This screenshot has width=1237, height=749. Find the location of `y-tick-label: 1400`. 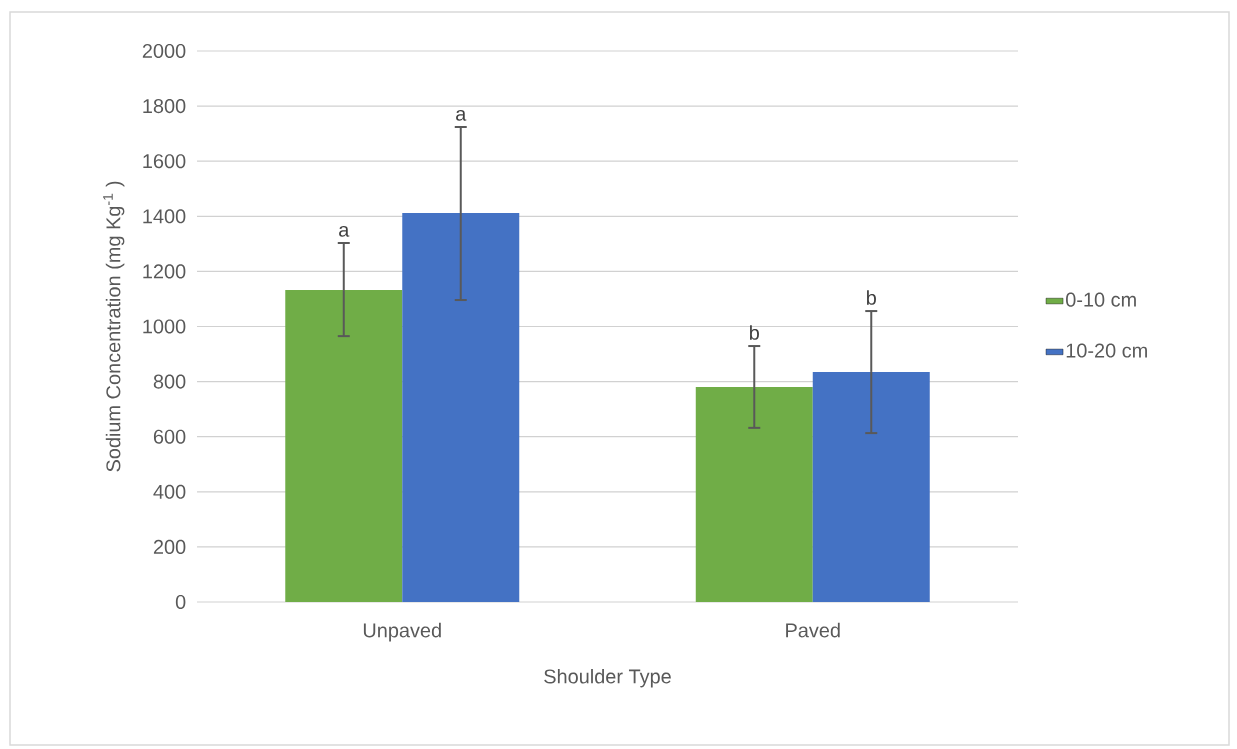

y-tick-label: 1400 is located at coordinates (164, 216).